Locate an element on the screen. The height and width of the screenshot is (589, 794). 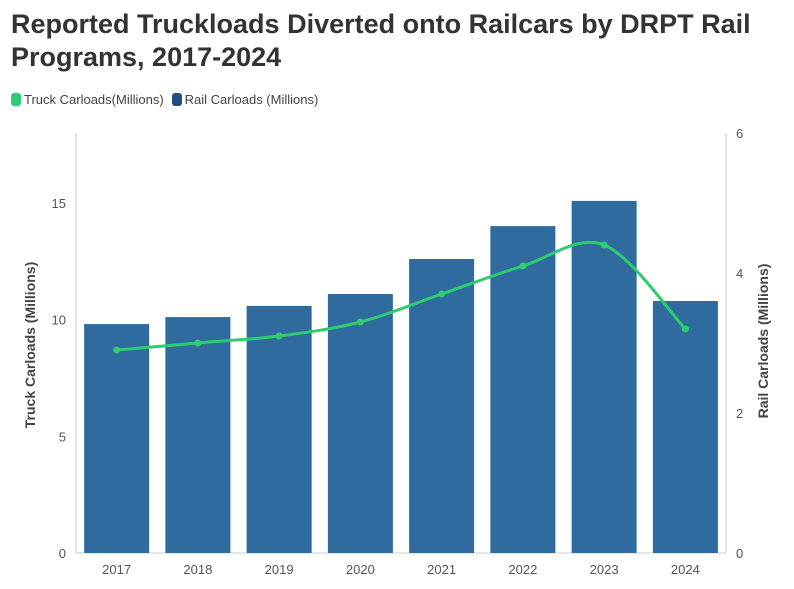
bar-rail-2022 is located at coordinates (523, 389).